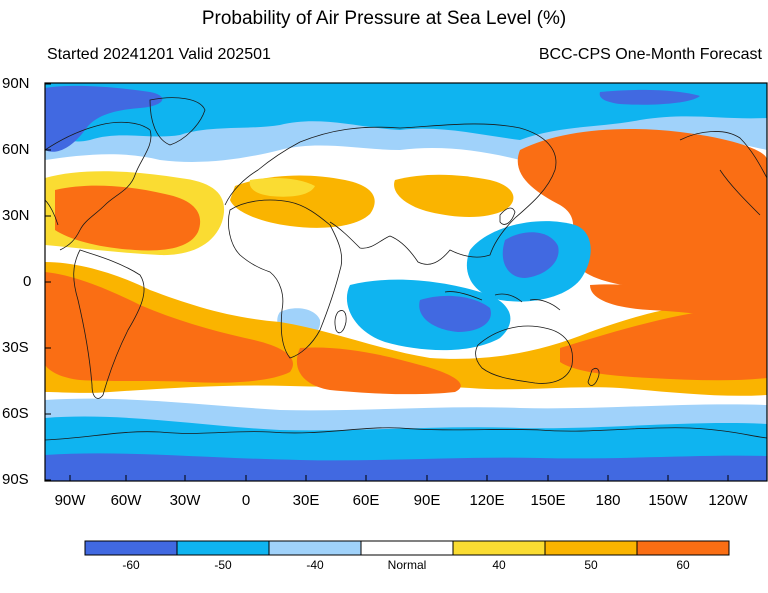 The height and width of the screenshot is (593, 768). I want to click on lon-label-30e: 30E, so click(306, 500).